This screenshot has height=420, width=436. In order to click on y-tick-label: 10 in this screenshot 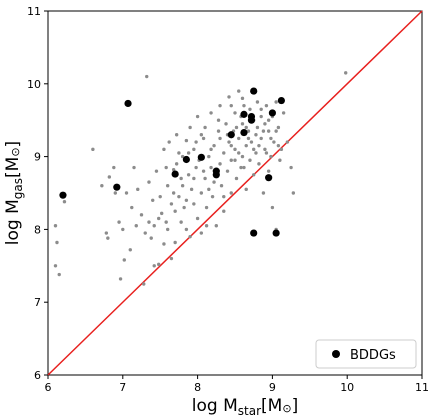, I will do `click(34, 84)`.